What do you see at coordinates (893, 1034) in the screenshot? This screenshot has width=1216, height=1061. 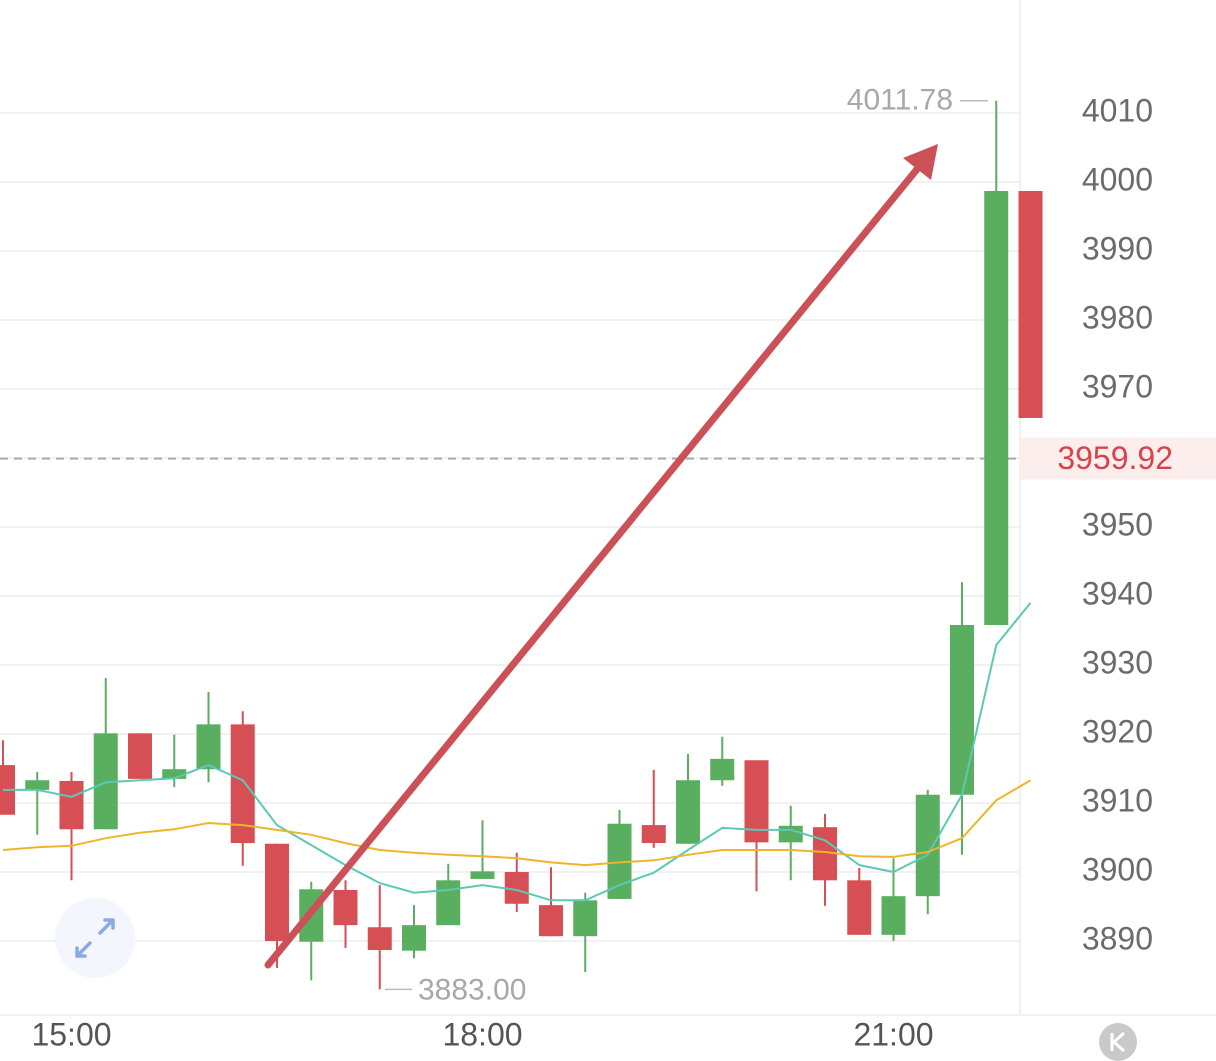 I see `x-tick-label: 21:00` at bounding box center [893, 1034].